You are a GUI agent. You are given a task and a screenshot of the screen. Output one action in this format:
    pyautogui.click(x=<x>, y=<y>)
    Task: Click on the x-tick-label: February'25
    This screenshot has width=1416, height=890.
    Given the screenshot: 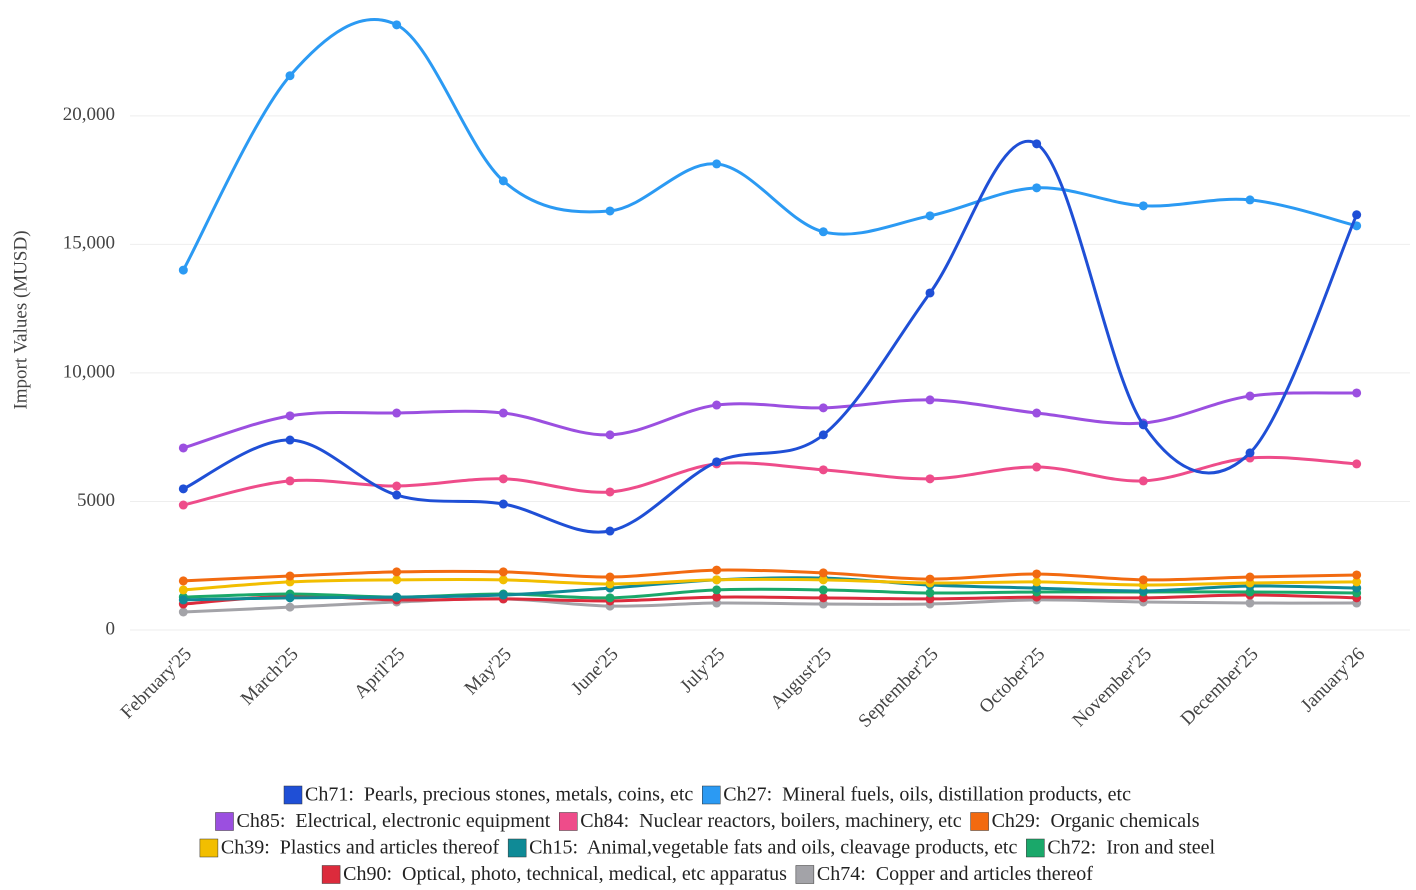 What is the action you would take?
    pyautogui.click(x=156, y=683)
    